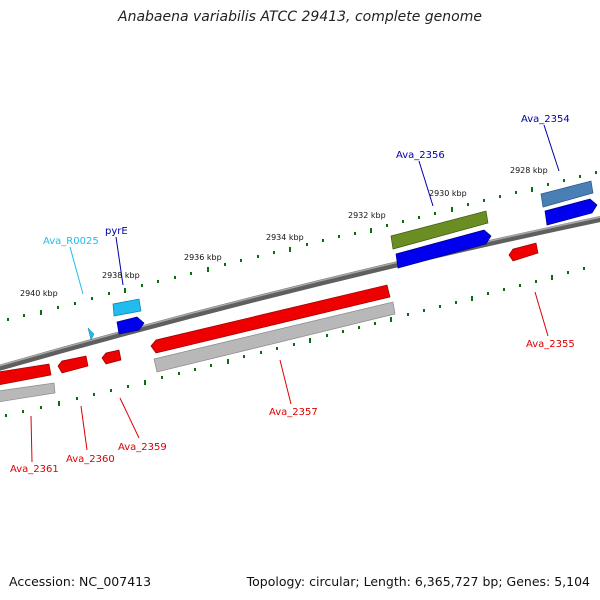  I want to click on gene-ava-2356-band, so click(439, 230).